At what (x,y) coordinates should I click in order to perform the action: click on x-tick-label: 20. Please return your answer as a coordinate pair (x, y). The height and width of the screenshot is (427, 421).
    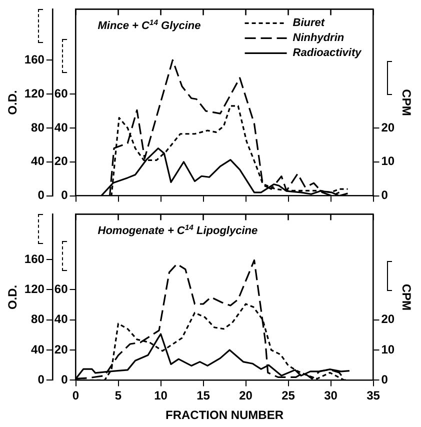
    Looking at the image, I should click on (246, 395).